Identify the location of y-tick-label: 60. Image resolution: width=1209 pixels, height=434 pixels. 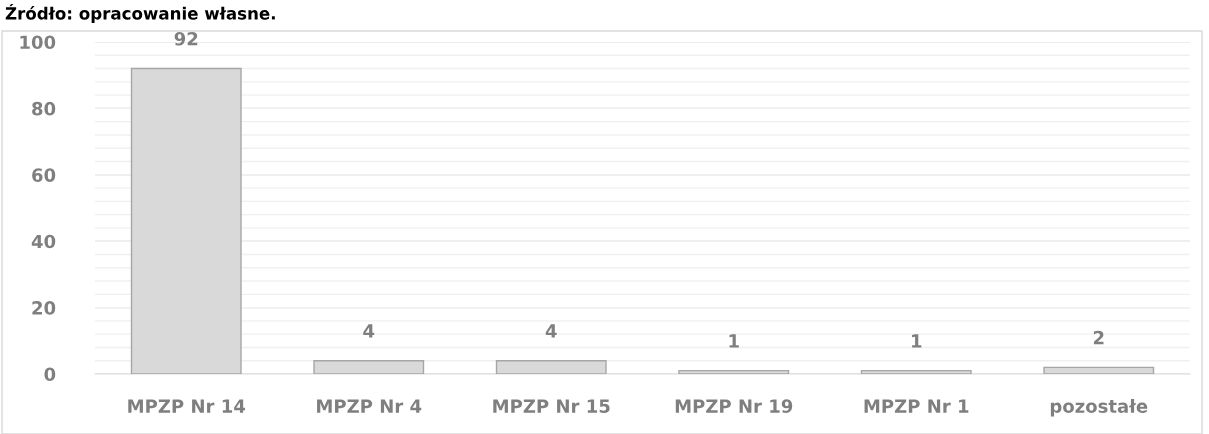
(44, 175).